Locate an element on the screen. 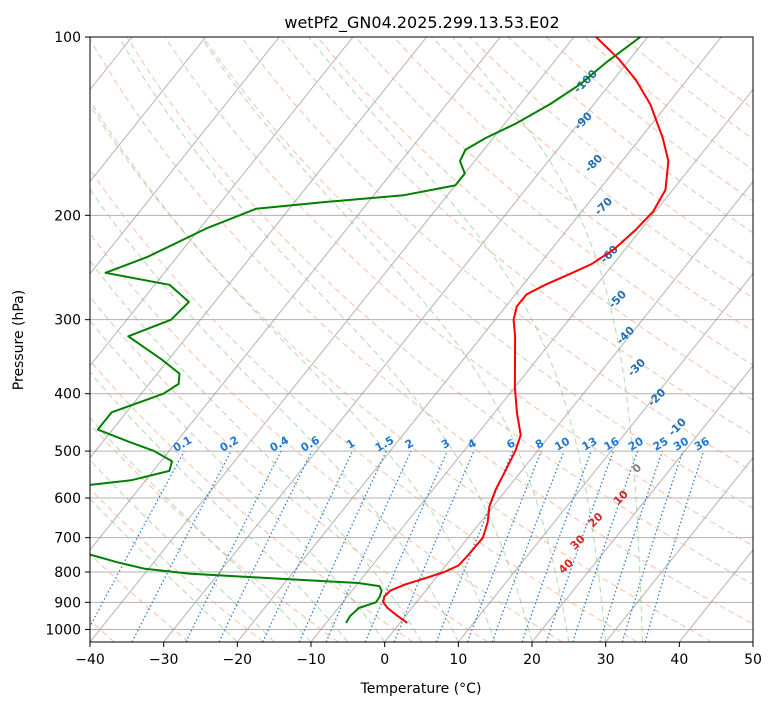 This screenshot has width=775, height=708. x-axis-ticks: −40 −30 −20 −10 0 10 20 30 40 50 is located at coordinates (418, 655).